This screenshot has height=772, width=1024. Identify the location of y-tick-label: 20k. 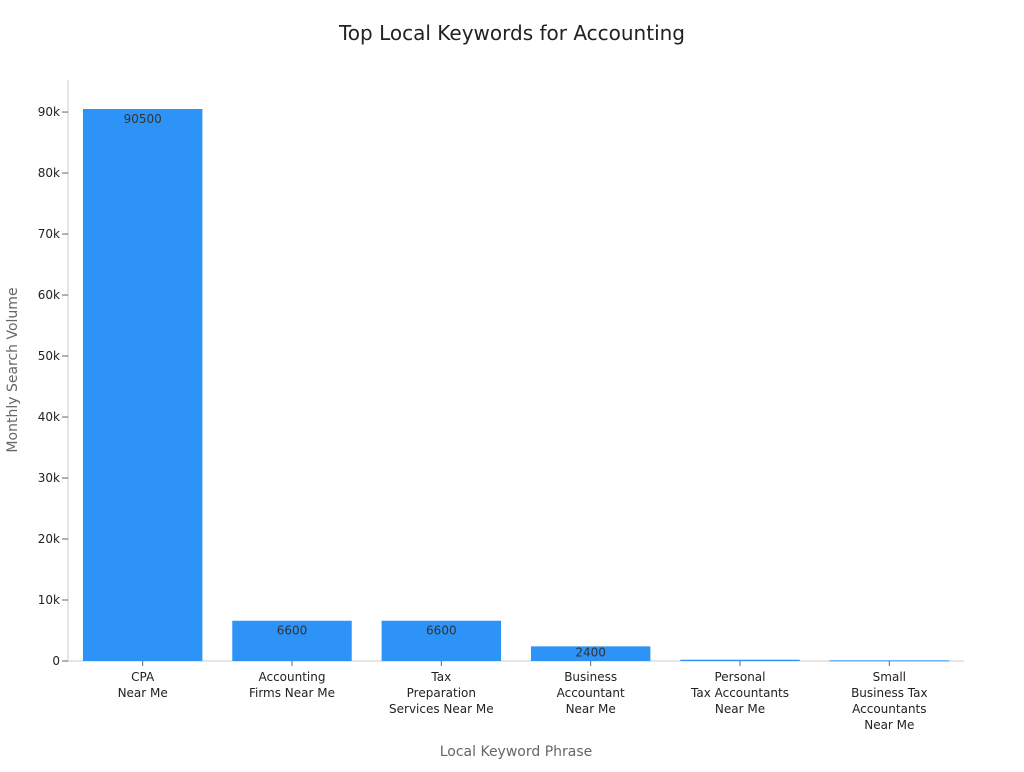
(49, 539).